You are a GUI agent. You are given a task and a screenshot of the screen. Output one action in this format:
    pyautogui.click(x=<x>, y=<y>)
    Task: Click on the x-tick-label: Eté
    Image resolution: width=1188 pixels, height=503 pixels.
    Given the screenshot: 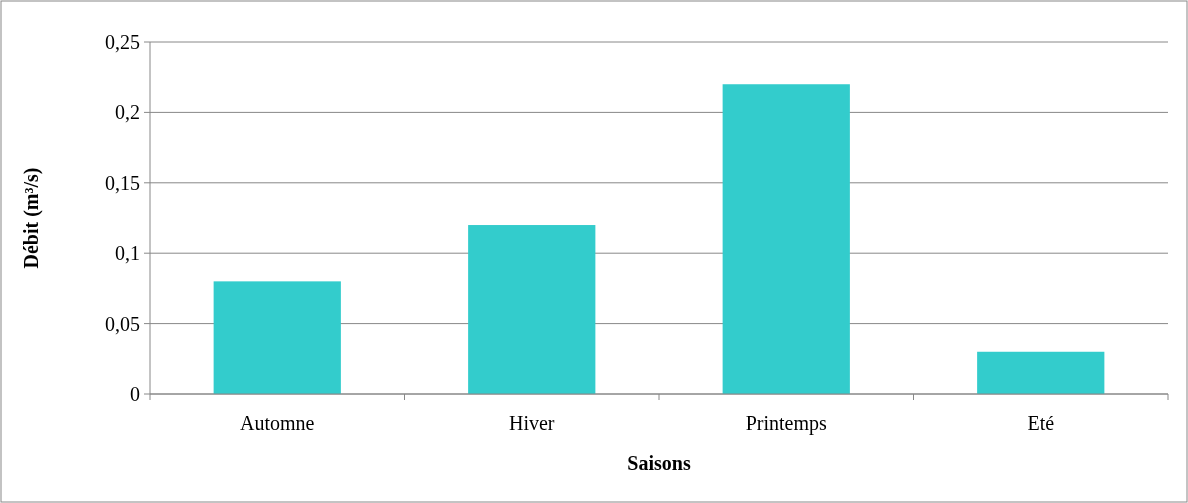 What is the action you would take?
    pyautogui.click(x=1041, y=423)
    